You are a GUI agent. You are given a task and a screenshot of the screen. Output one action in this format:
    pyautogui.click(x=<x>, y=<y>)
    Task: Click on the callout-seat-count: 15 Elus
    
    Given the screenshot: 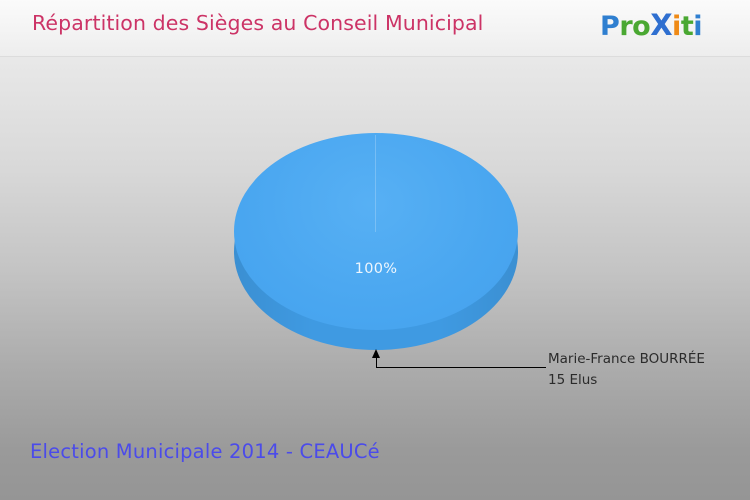 What is the action you would take?
    pyautogui.click(x=573, y=380)
    